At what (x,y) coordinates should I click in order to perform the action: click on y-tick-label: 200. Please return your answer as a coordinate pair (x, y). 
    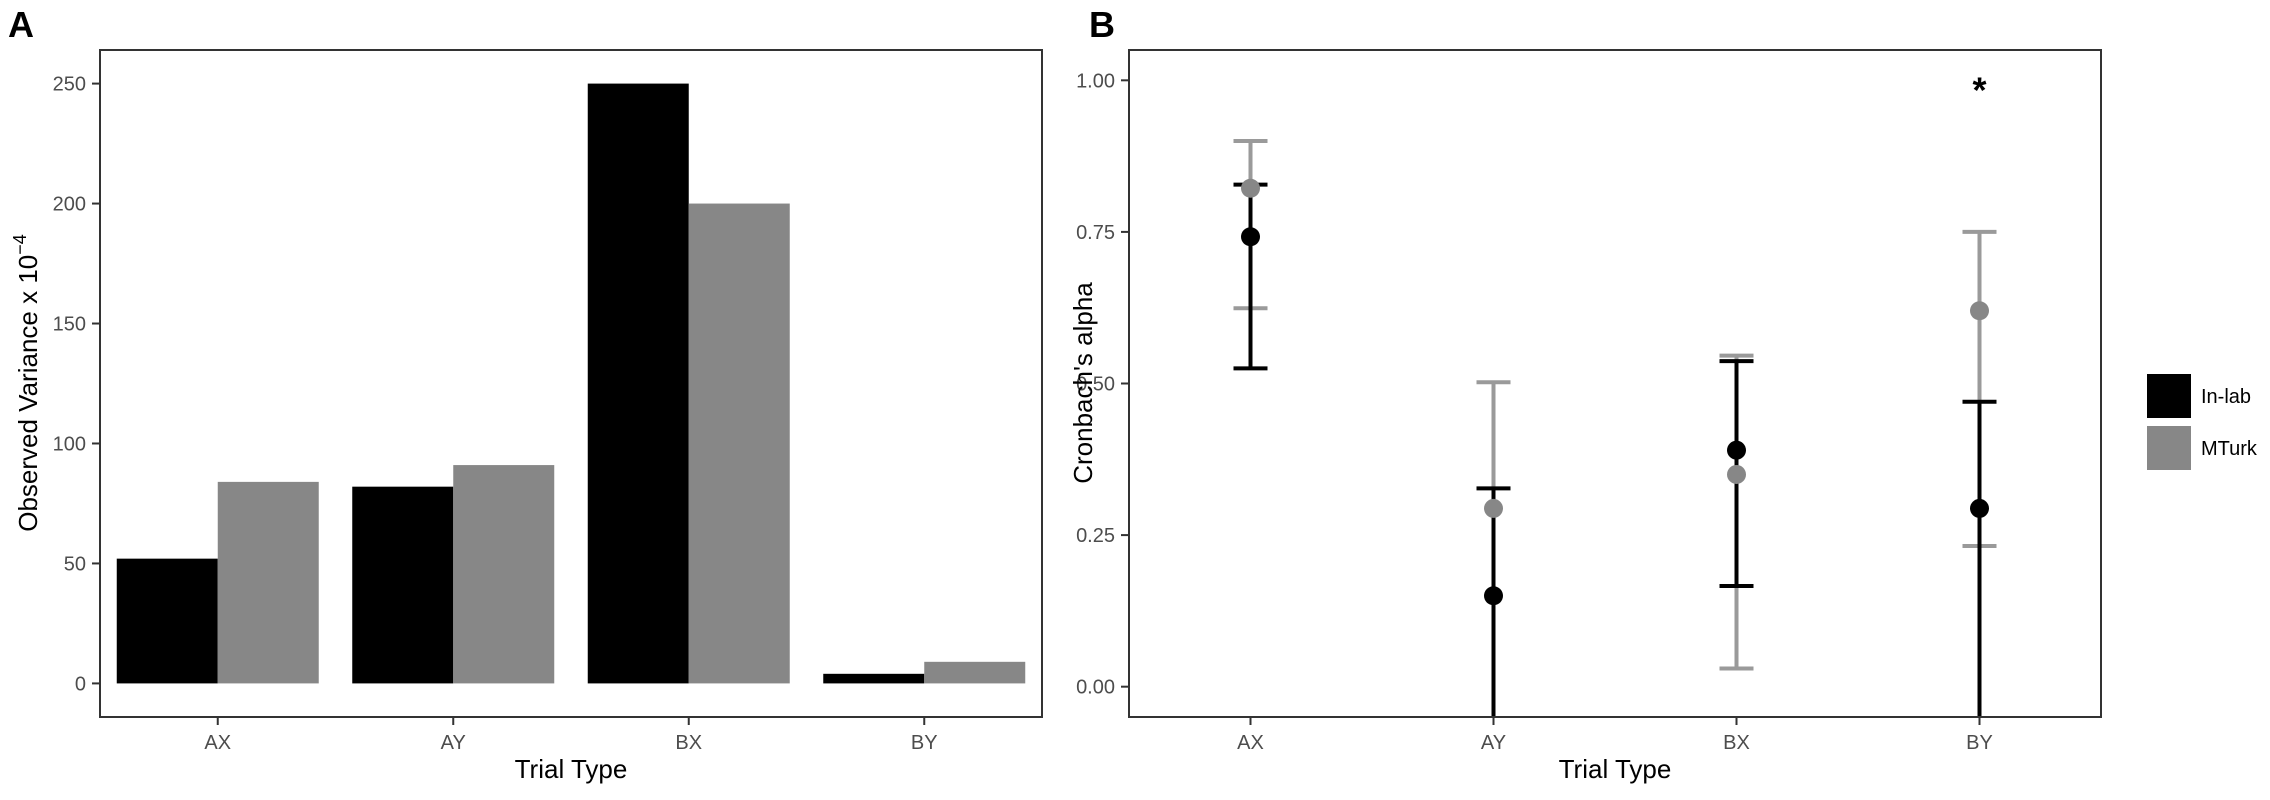
    Looking at the image, I should click on (69, 205).